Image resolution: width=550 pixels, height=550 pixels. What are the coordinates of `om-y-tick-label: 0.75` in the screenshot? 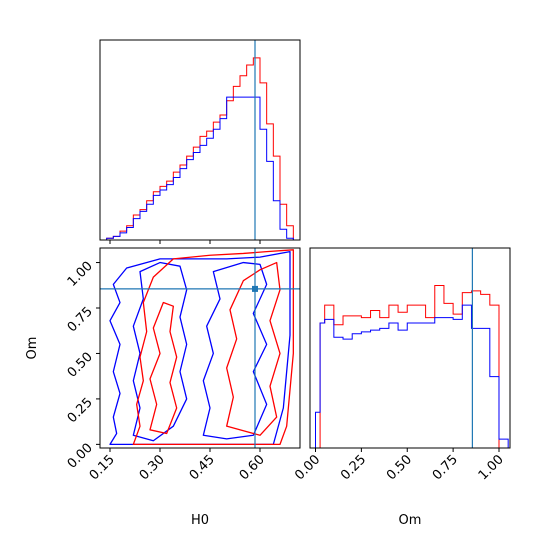 It's located at (80, 319).